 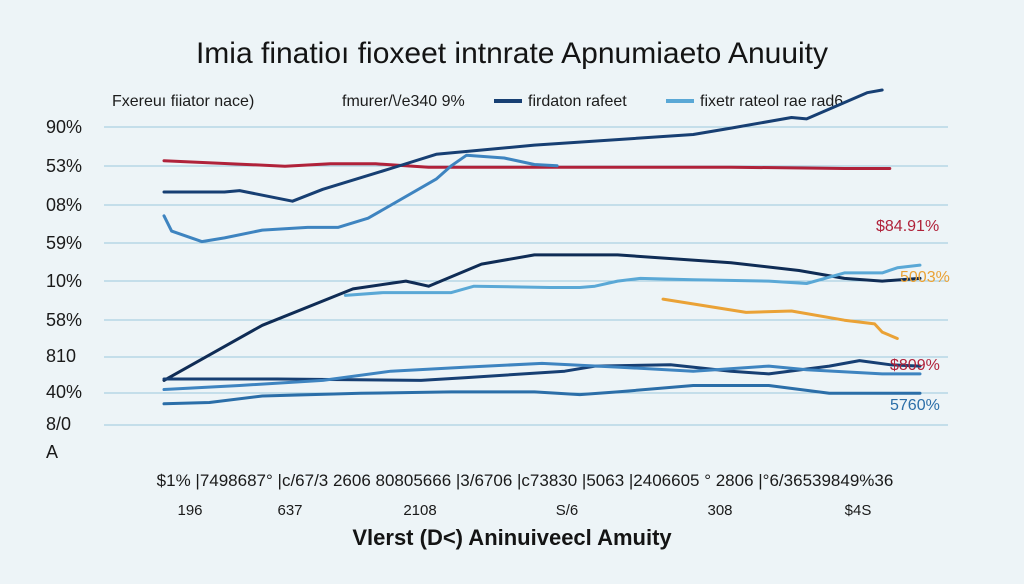 What do you see at coordinates (419, 510) in the screenshot?
I see `x-subtick-label: 2108` at bounding box center [419, 510].